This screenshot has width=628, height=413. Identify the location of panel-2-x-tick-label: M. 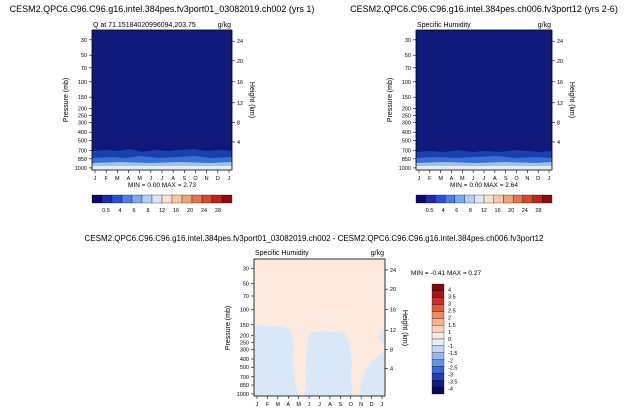
(462, 179).